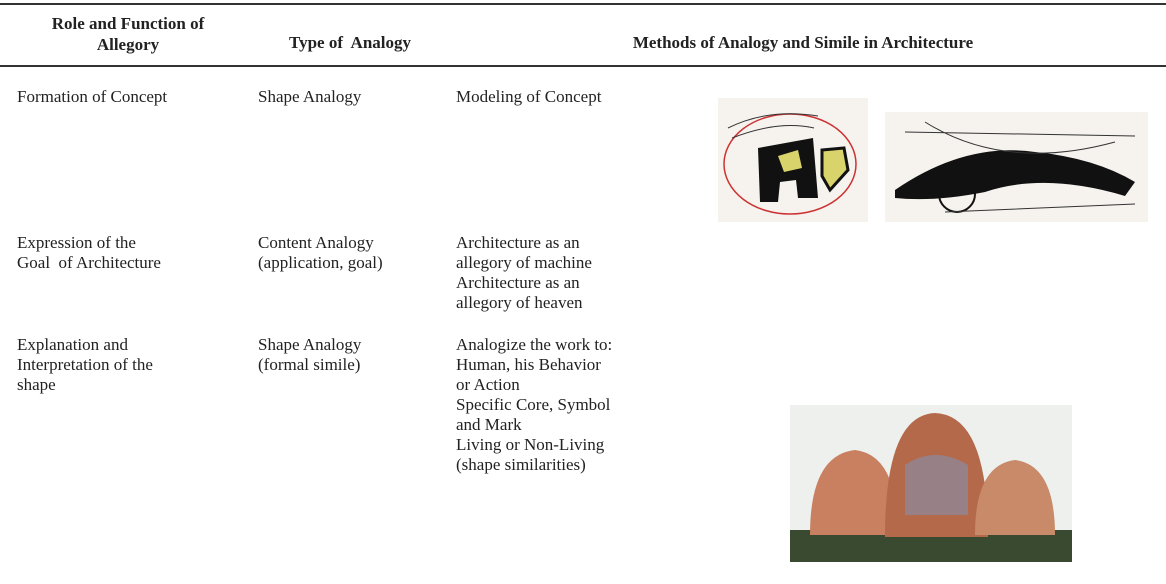  Describe the element at coordinates (85, 364) in the screenshot. I see `cell-line: Interpretation of the` at that location.